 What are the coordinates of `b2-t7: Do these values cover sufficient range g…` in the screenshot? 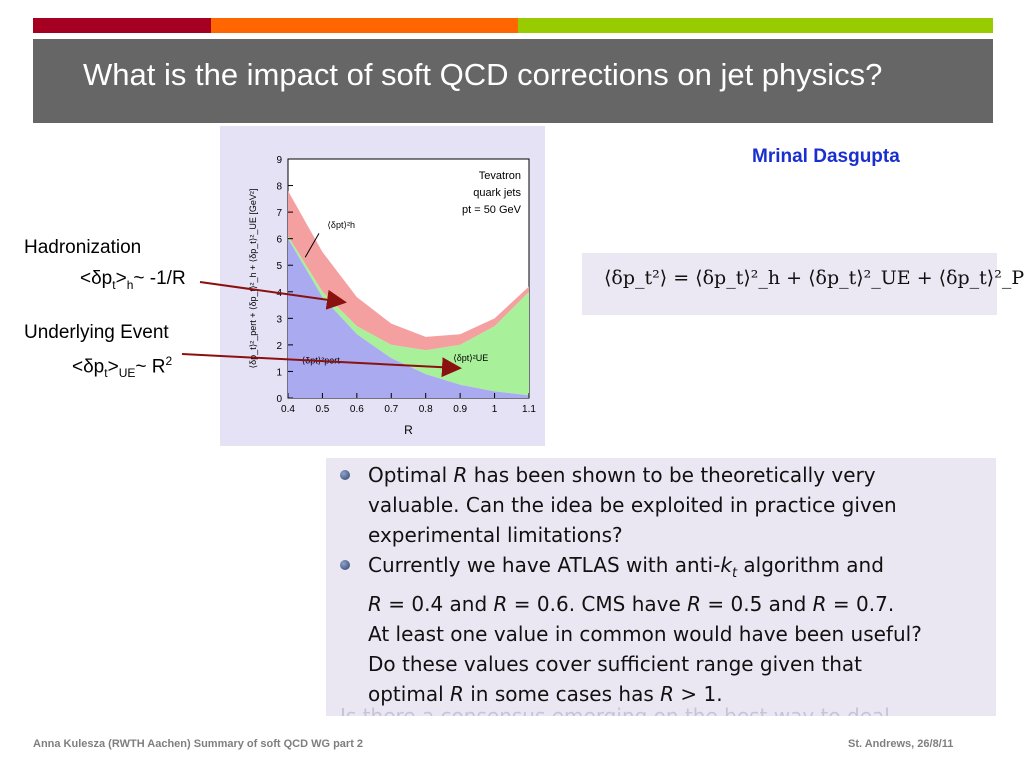 It's located at (615, 664).